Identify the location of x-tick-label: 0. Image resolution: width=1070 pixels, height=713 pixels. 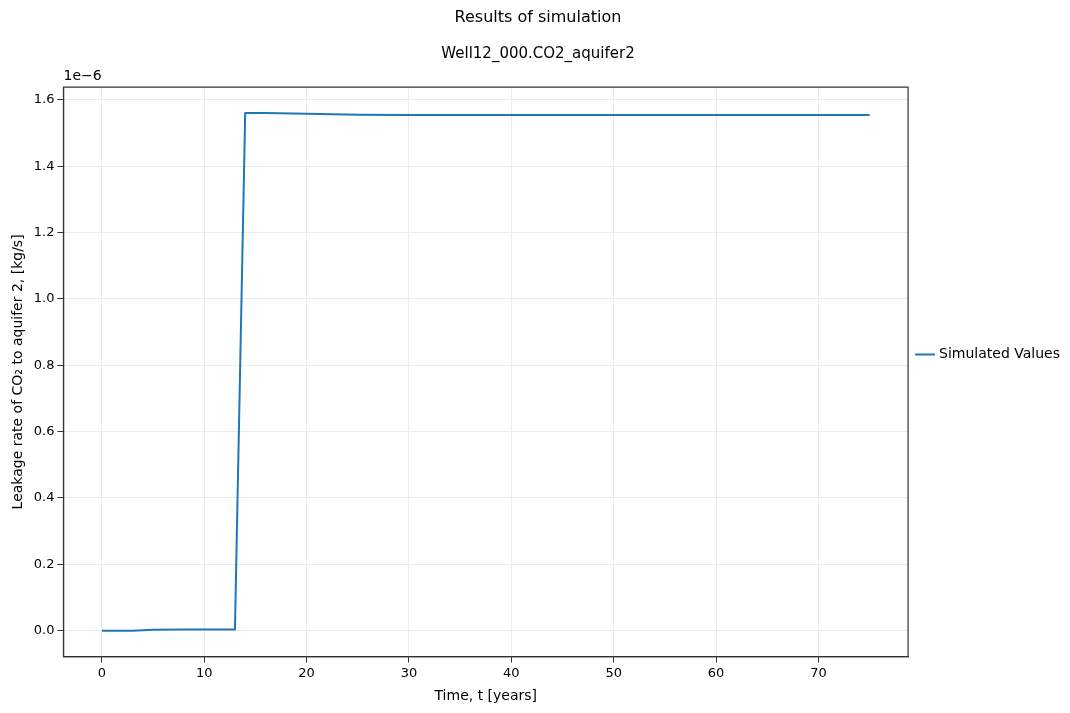
(102, 672).